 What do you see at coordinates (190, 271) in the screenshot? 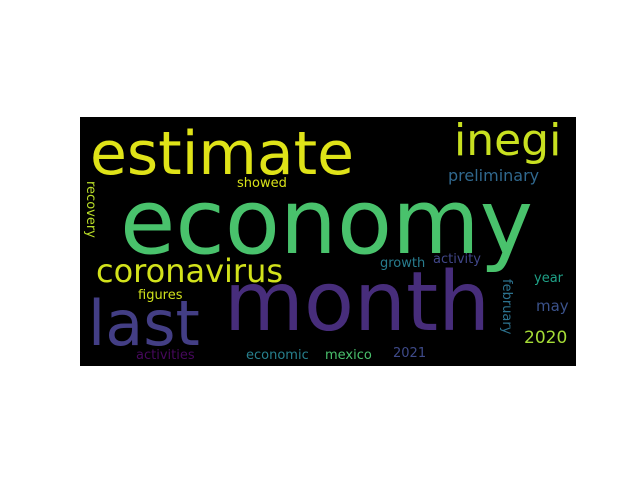
I see `word-coronavirus: coronavirus` at bounding box center [190, 271].